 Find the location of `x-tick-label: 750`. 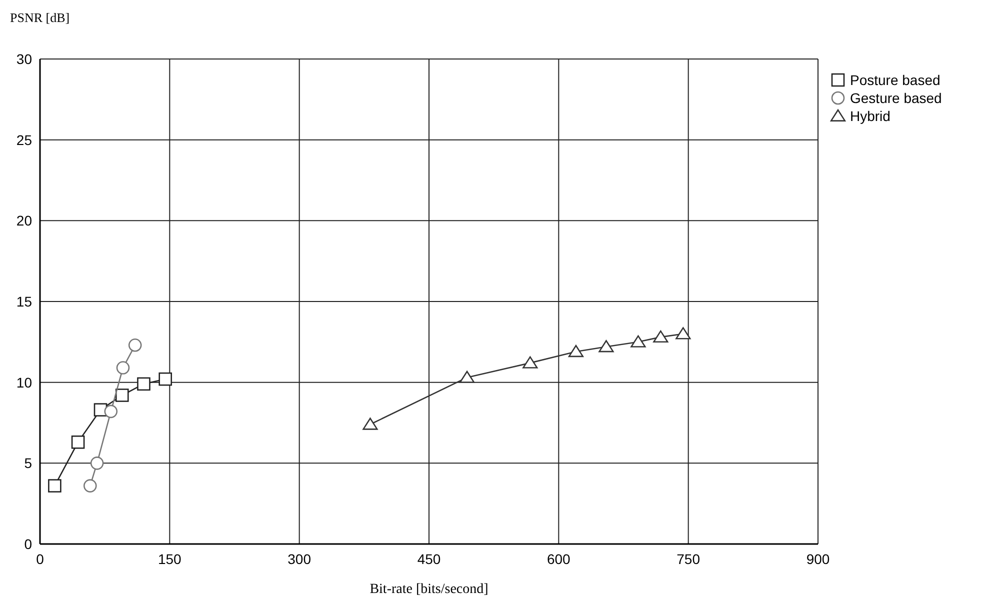

x-tick-label: 750 is located at coordinates (688, 559).